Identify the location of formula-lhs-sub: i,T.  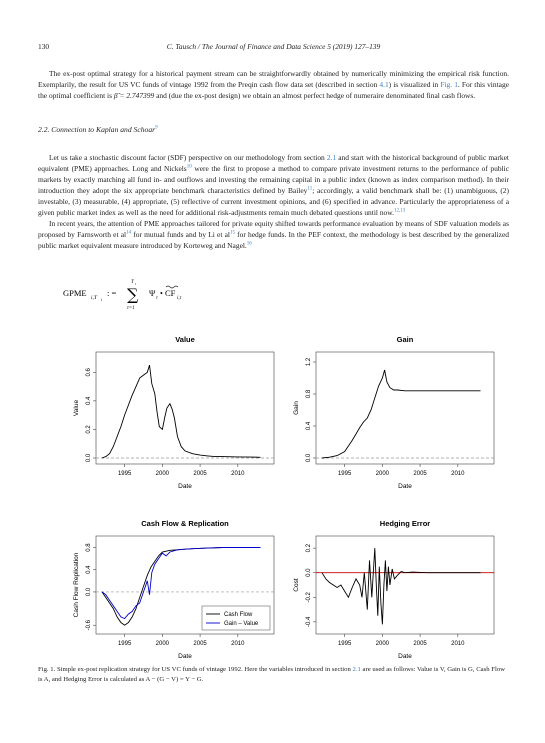
(94, 298).